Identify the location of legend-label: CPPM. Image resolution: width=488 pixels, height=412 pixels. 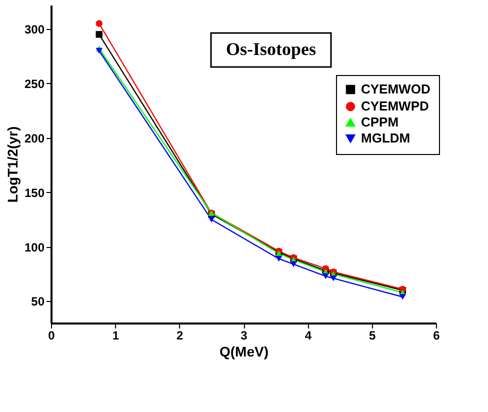
(380, 122).